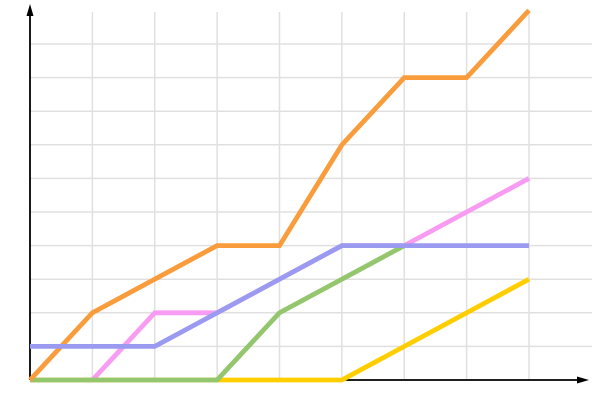 Image resolution: width=600 pixels, height=400 pixels. I want to click on y-axis-arrow-icon, so click(30, 10).